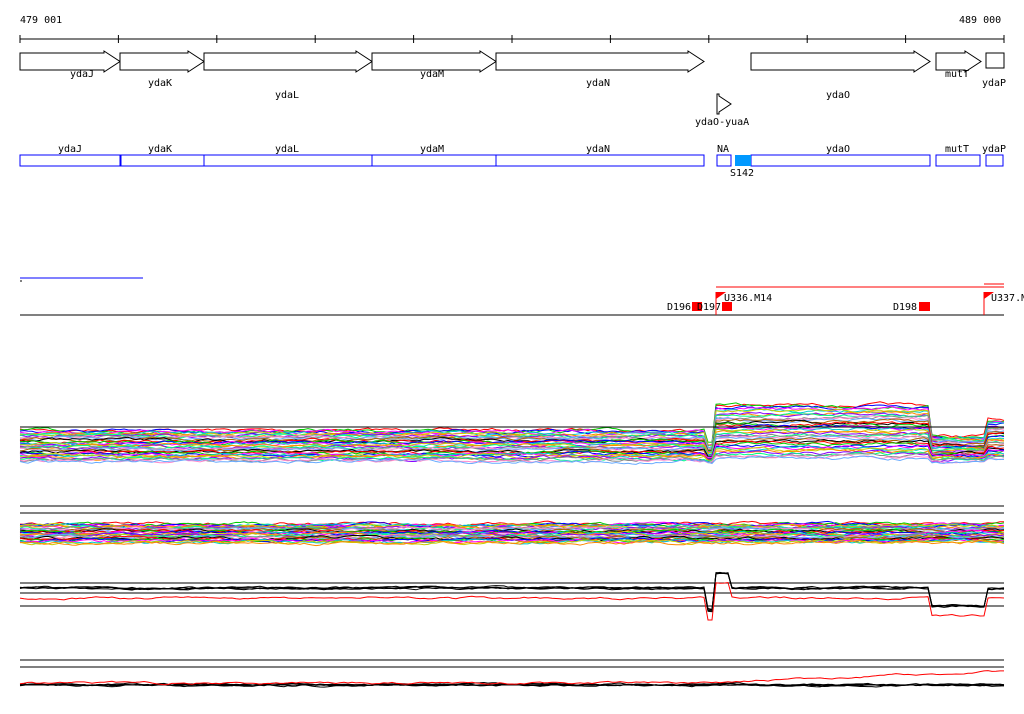  I want to click on gene-label: ydaL, so click(287, 95).